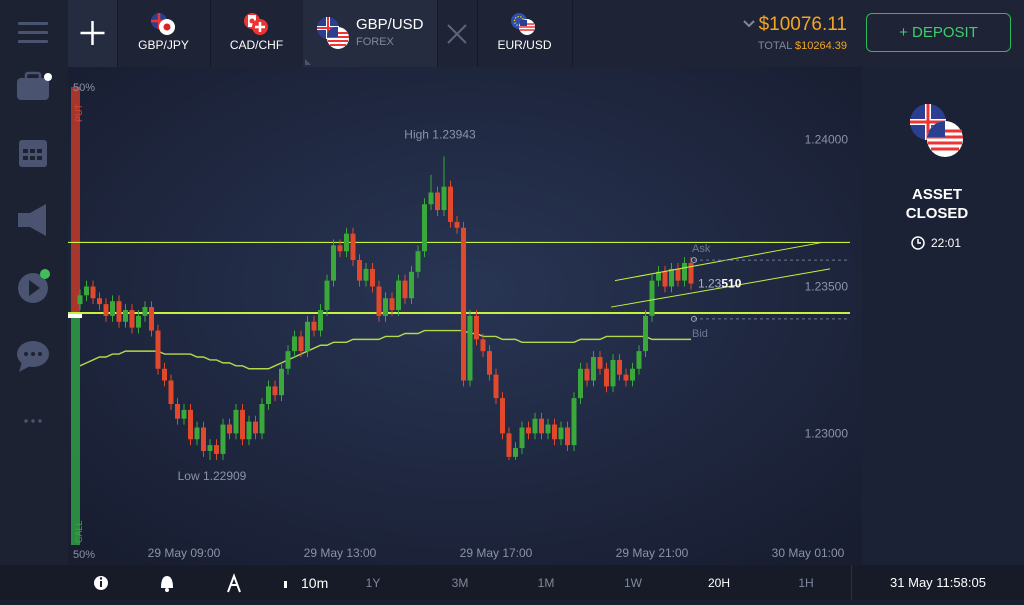  I want to click on bid-dot, so click(694, 318).